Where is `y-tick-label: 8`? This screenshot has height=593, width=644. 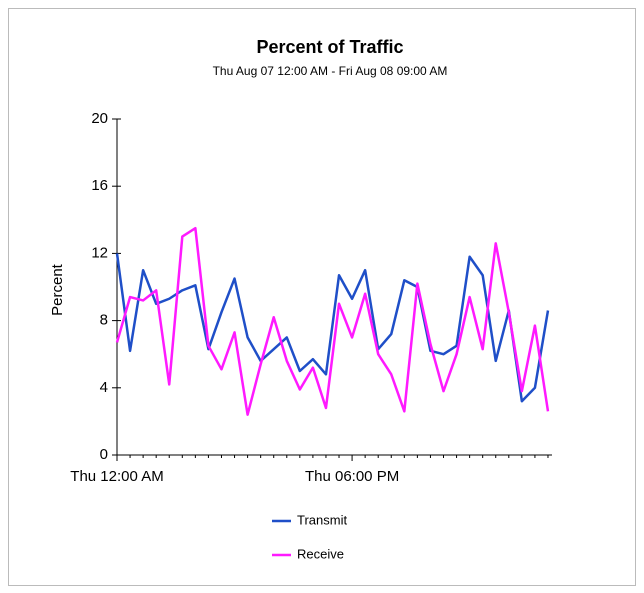 y-tick-label: 8 is located at coordinates (104, 320).